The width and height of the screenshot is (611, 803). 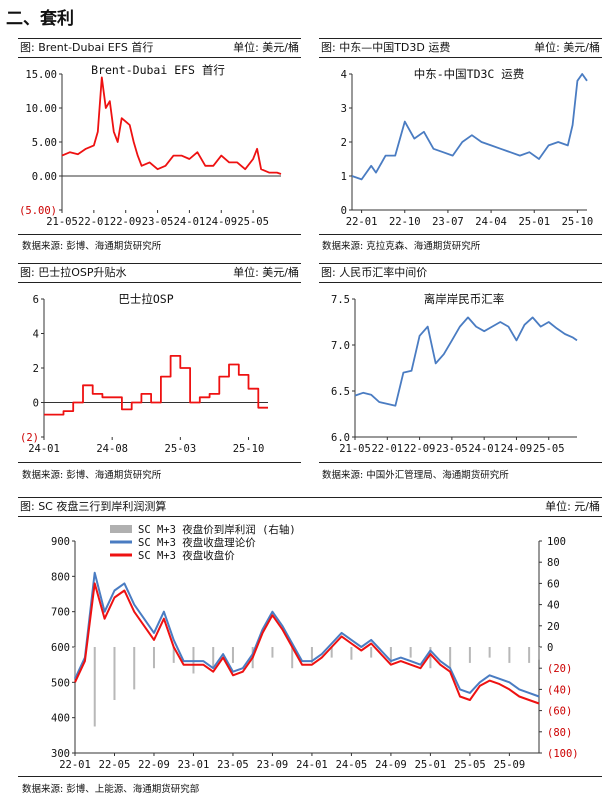 What do you see at coordinates (217, 529) in the screenshot?
I see `legend-label: SC M+3 夜盘价到岸利润 (右轴)` at bounding box center [217, 529].